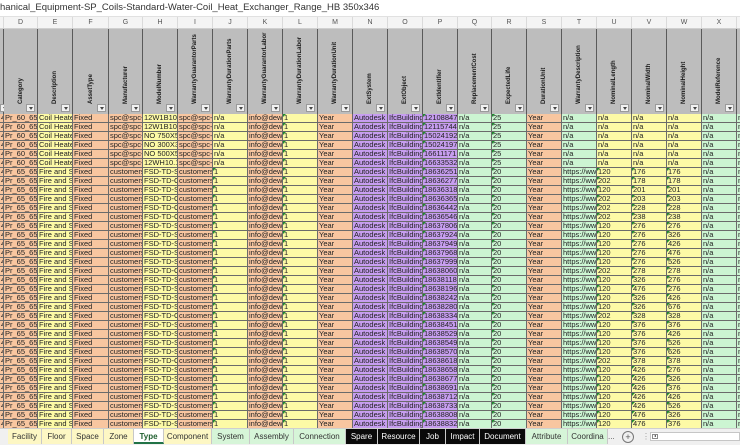 This screenshot has width=740, height=445. Describe the element at coordinates (440, 262) in the screenshot. I see `cell: 18637999` at that location.